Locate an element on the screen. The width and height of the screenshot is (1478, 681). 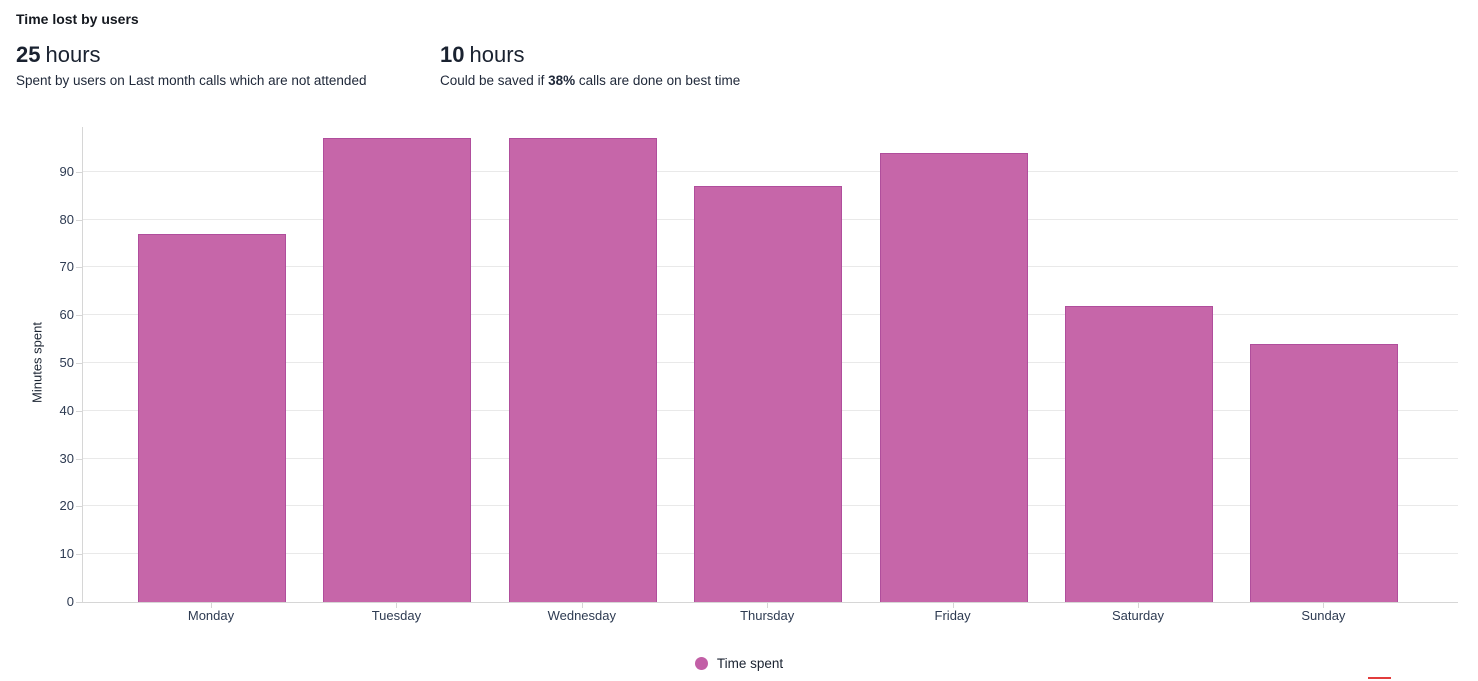
bar-tuesday is located at coordinates (397, 370).